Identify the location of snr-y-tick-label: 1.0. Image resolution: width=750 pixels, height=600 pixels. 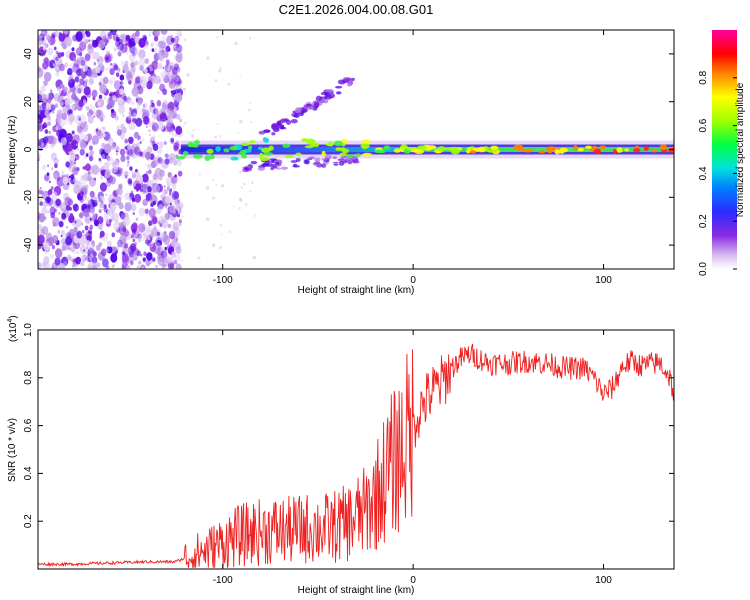
(28, 330).